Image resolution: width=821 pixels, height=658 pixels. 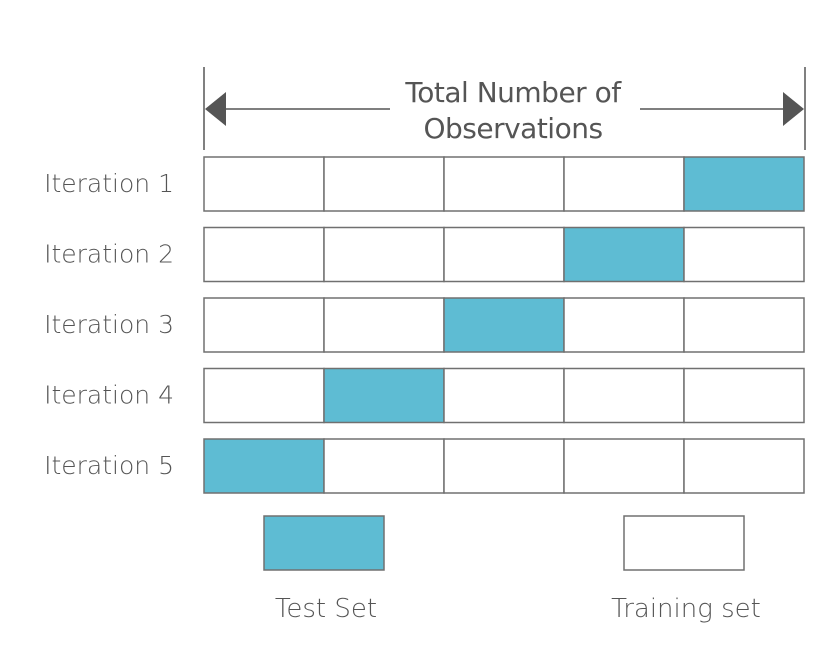 What do you see at coordinates (109, 183) in the screenshot?
I see `iteration-label: Iteration 1` at bounding box center [109, 183].